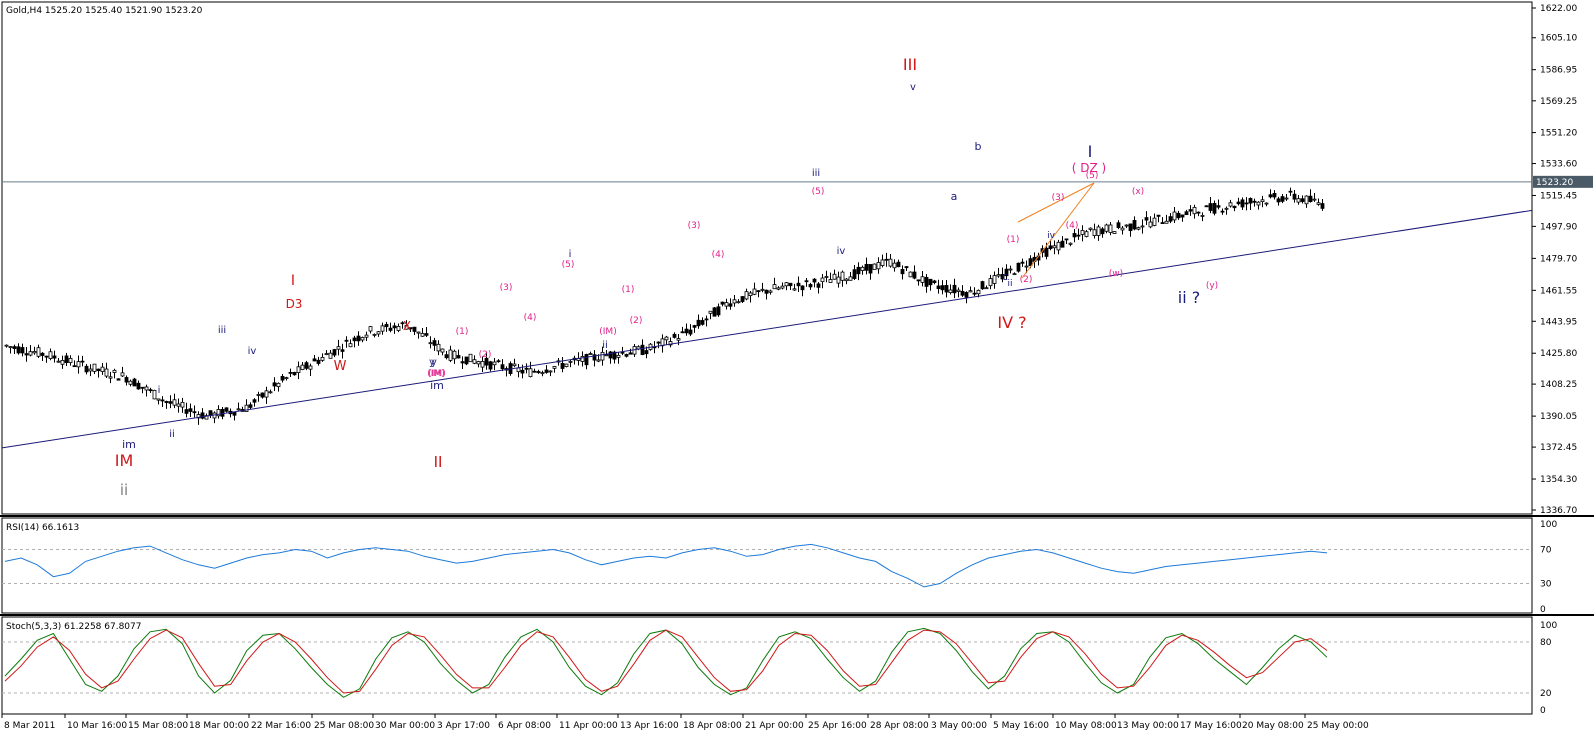 This screenshot has height=745, width=1594. What do you see at coordinates (1558, 385) in the screenshot?
I see `price-tick-label: 1408.25` at bounding box center [1558, 385].